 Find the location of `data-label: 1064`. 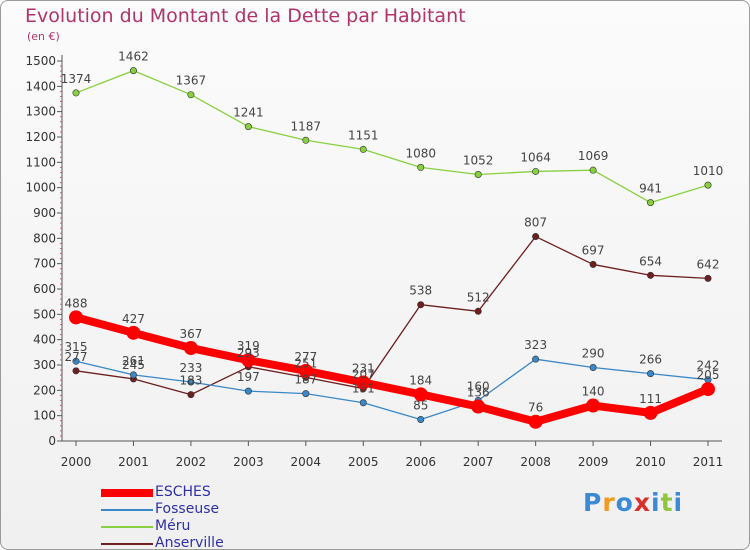

data-label: 1064 is located at coordinates (535, 157).